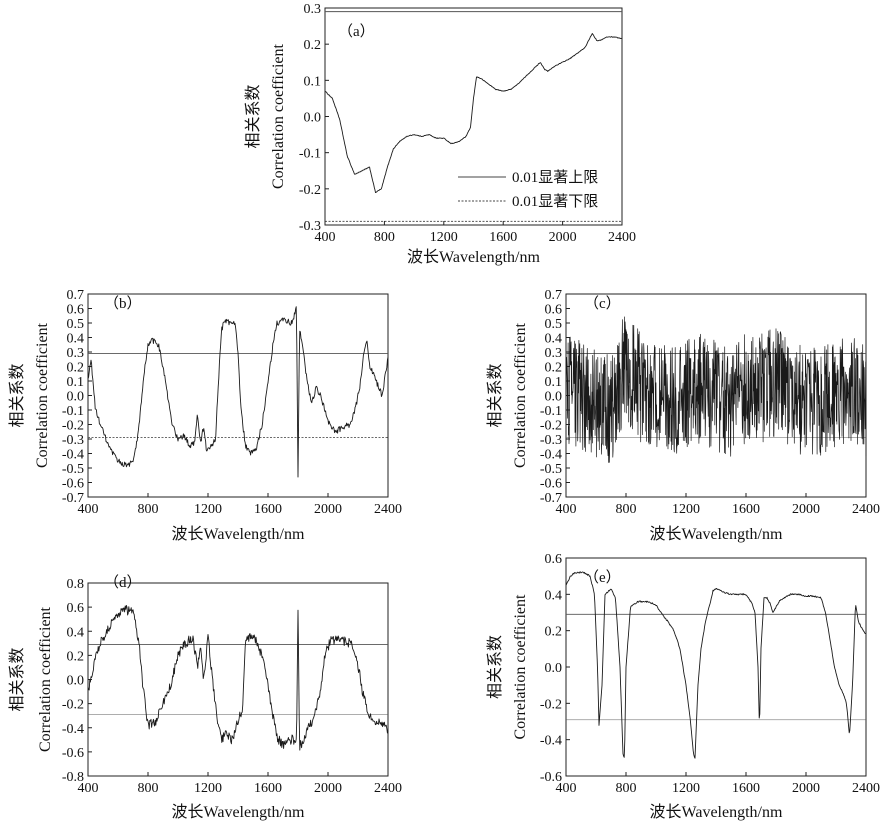 The height and width of the screenshot is (831, 891). What do you see at coordinates (17, 679) in the screenshot?
I see `y-axis-label-cn-d: 相关系数` at bounding box center [17, 679].